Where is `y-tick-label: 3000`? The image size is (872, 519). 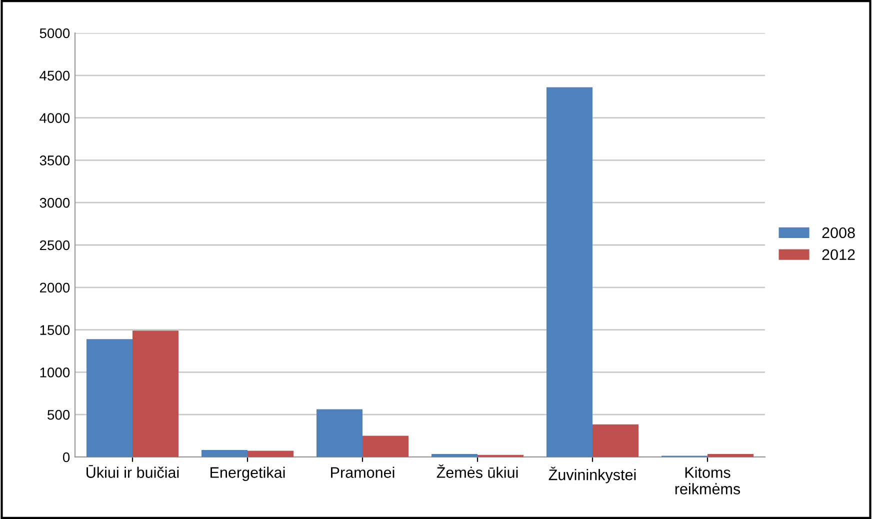
y-tick-label: 3000 is located at coordinates (55, 203).